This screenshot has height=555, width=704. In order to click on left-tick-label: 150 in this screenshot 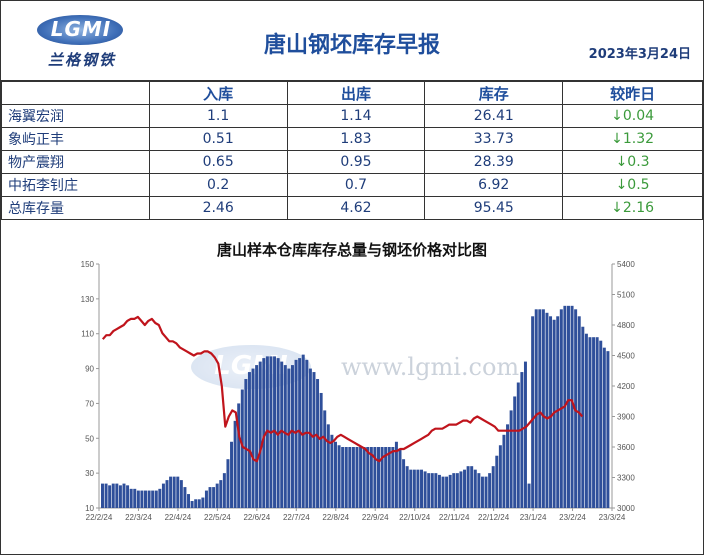, I will do `click(88, 264)`.